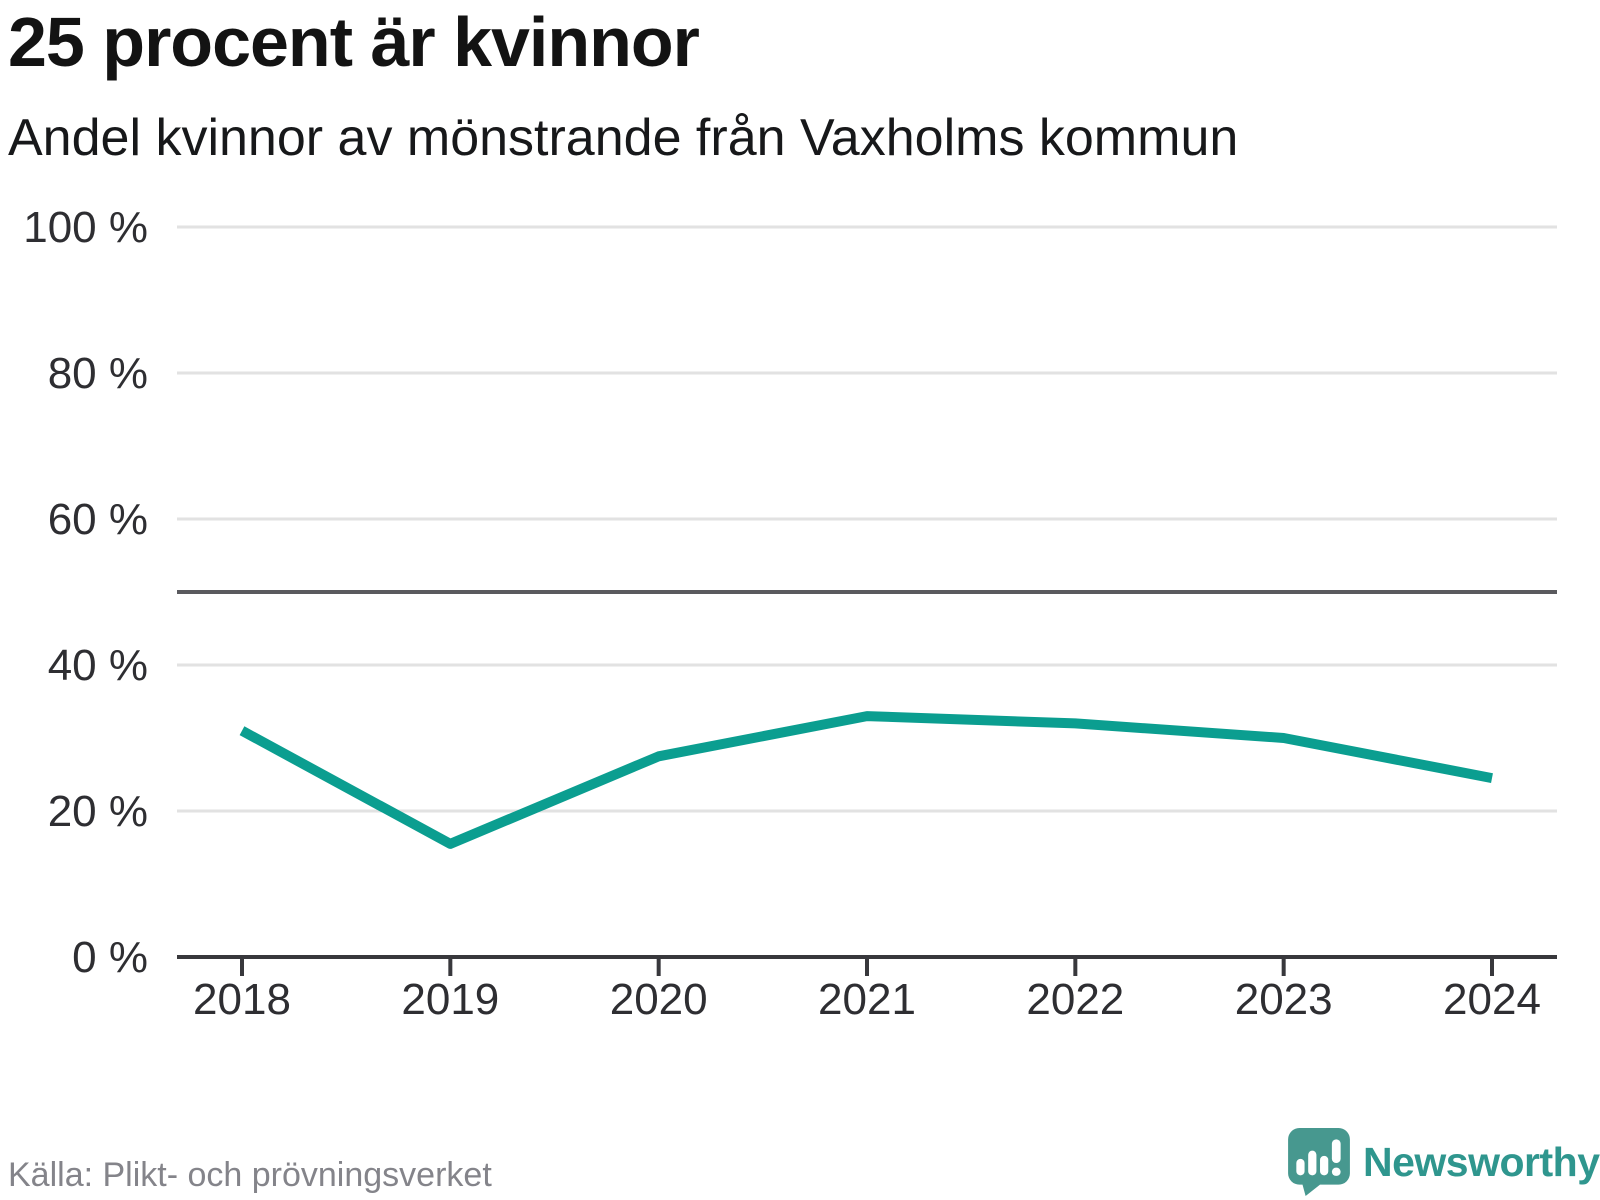  Describe the element at coordinates (450, 999) in the screenshot. I see `x-axis-tick-label: 2019` at that location.